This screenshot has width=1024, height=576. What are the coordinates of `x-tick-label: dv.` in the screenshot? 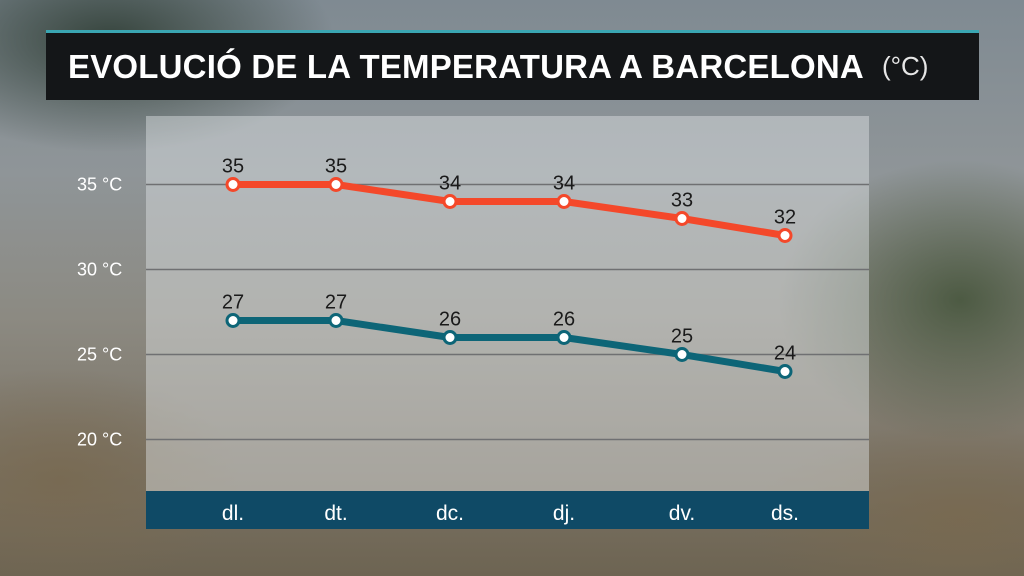 It's located at (682, 513).